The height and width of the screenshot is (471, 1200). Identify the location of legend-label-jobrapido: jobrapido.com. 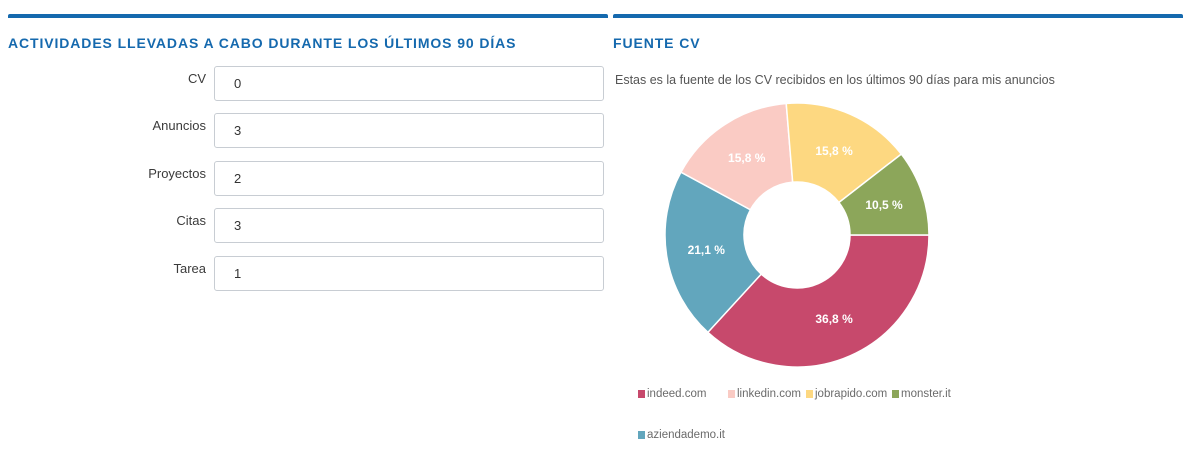
(851, 394).